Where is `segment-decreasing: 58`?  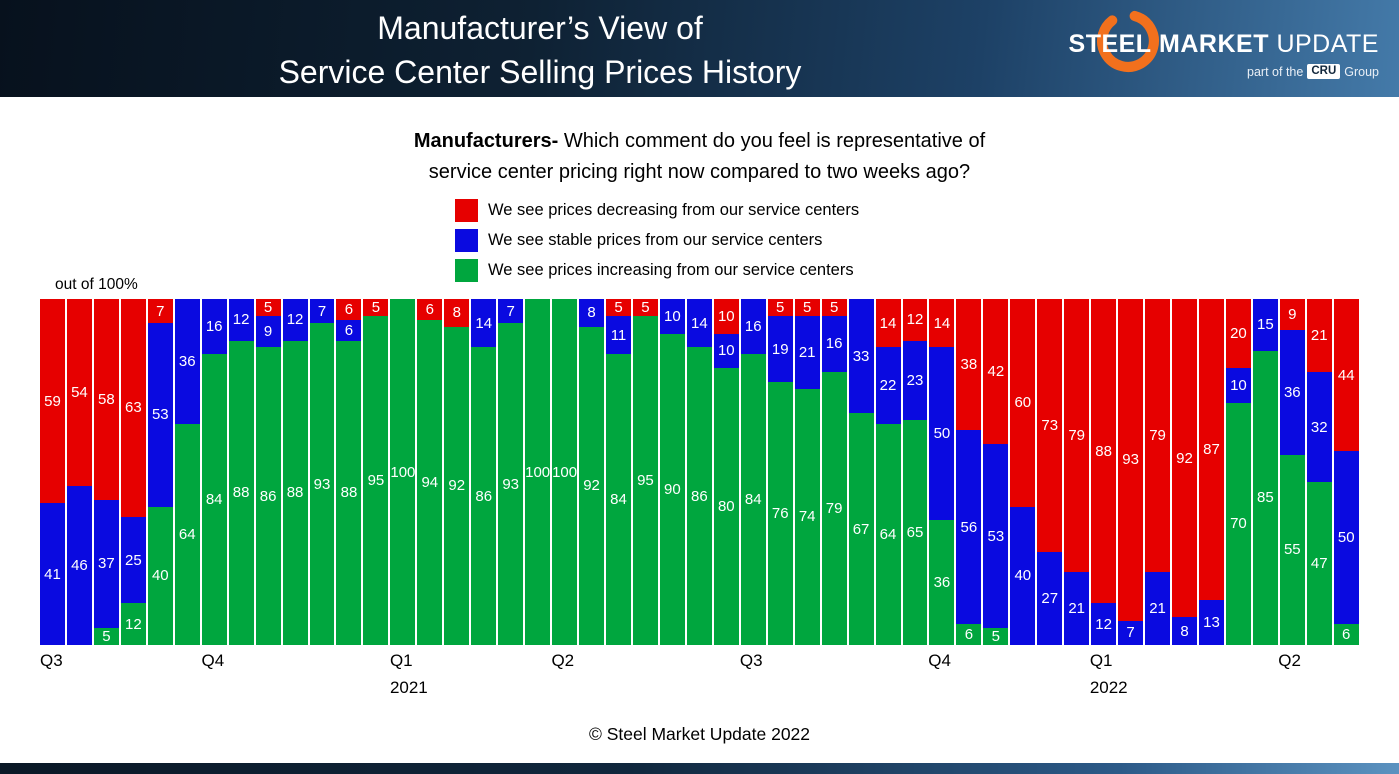
segment-decreasing: 58 is located at coordinates (106, 399).